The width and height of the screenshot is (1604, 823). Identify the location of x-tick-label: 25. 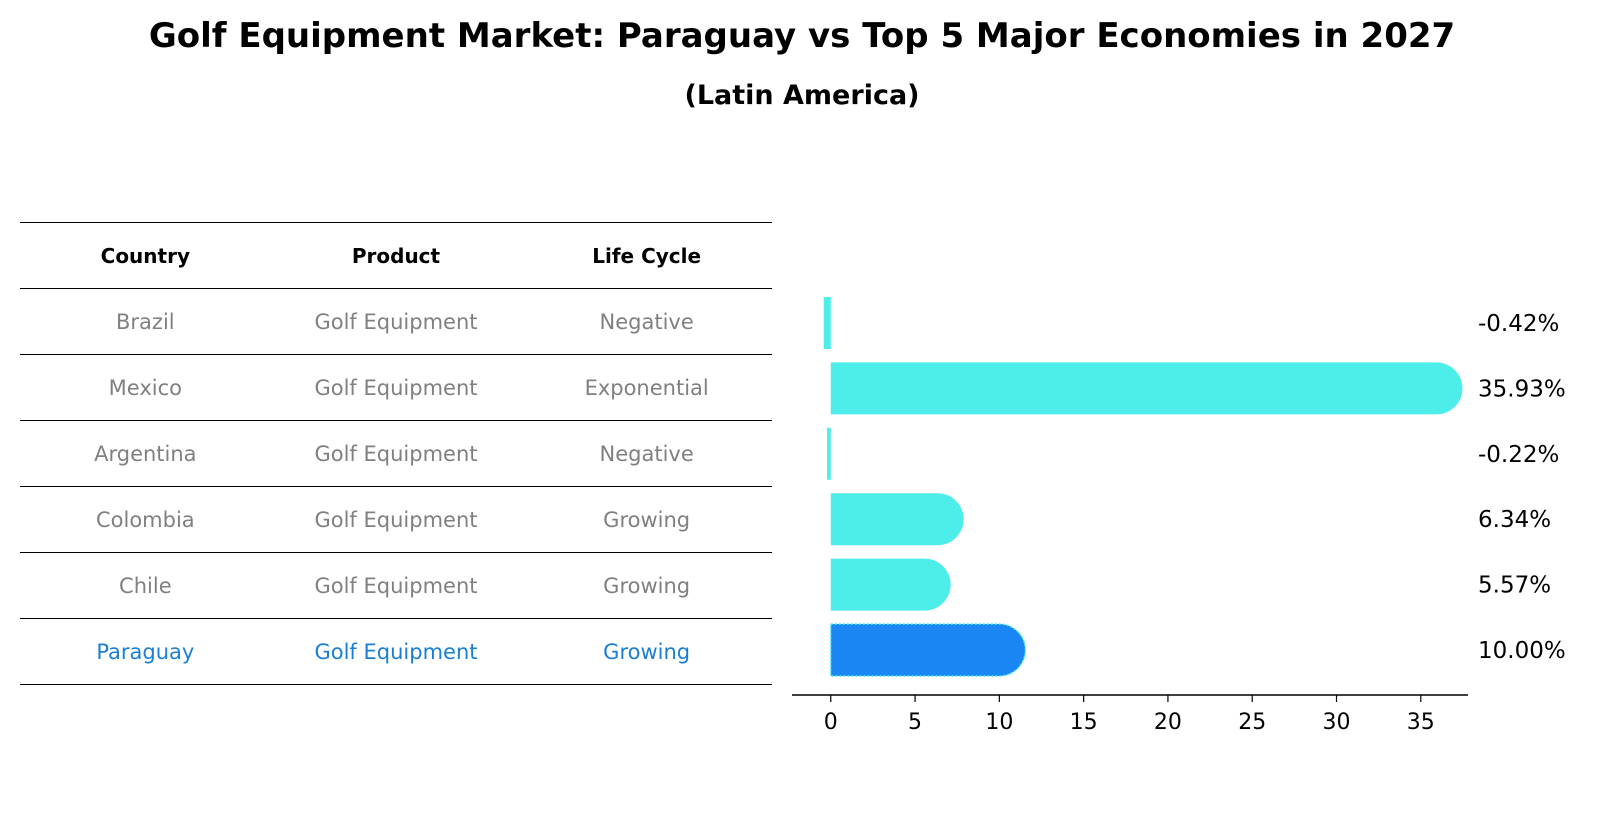
(1252, 722).